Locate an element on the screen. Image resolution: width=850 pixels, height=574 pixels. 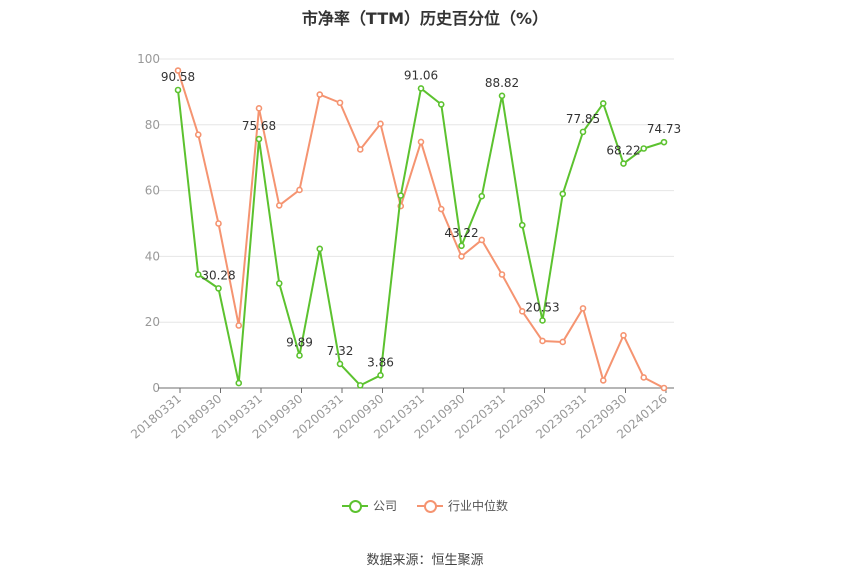
data-label-20240126: 74.73 is located at coordinates (664, 129).